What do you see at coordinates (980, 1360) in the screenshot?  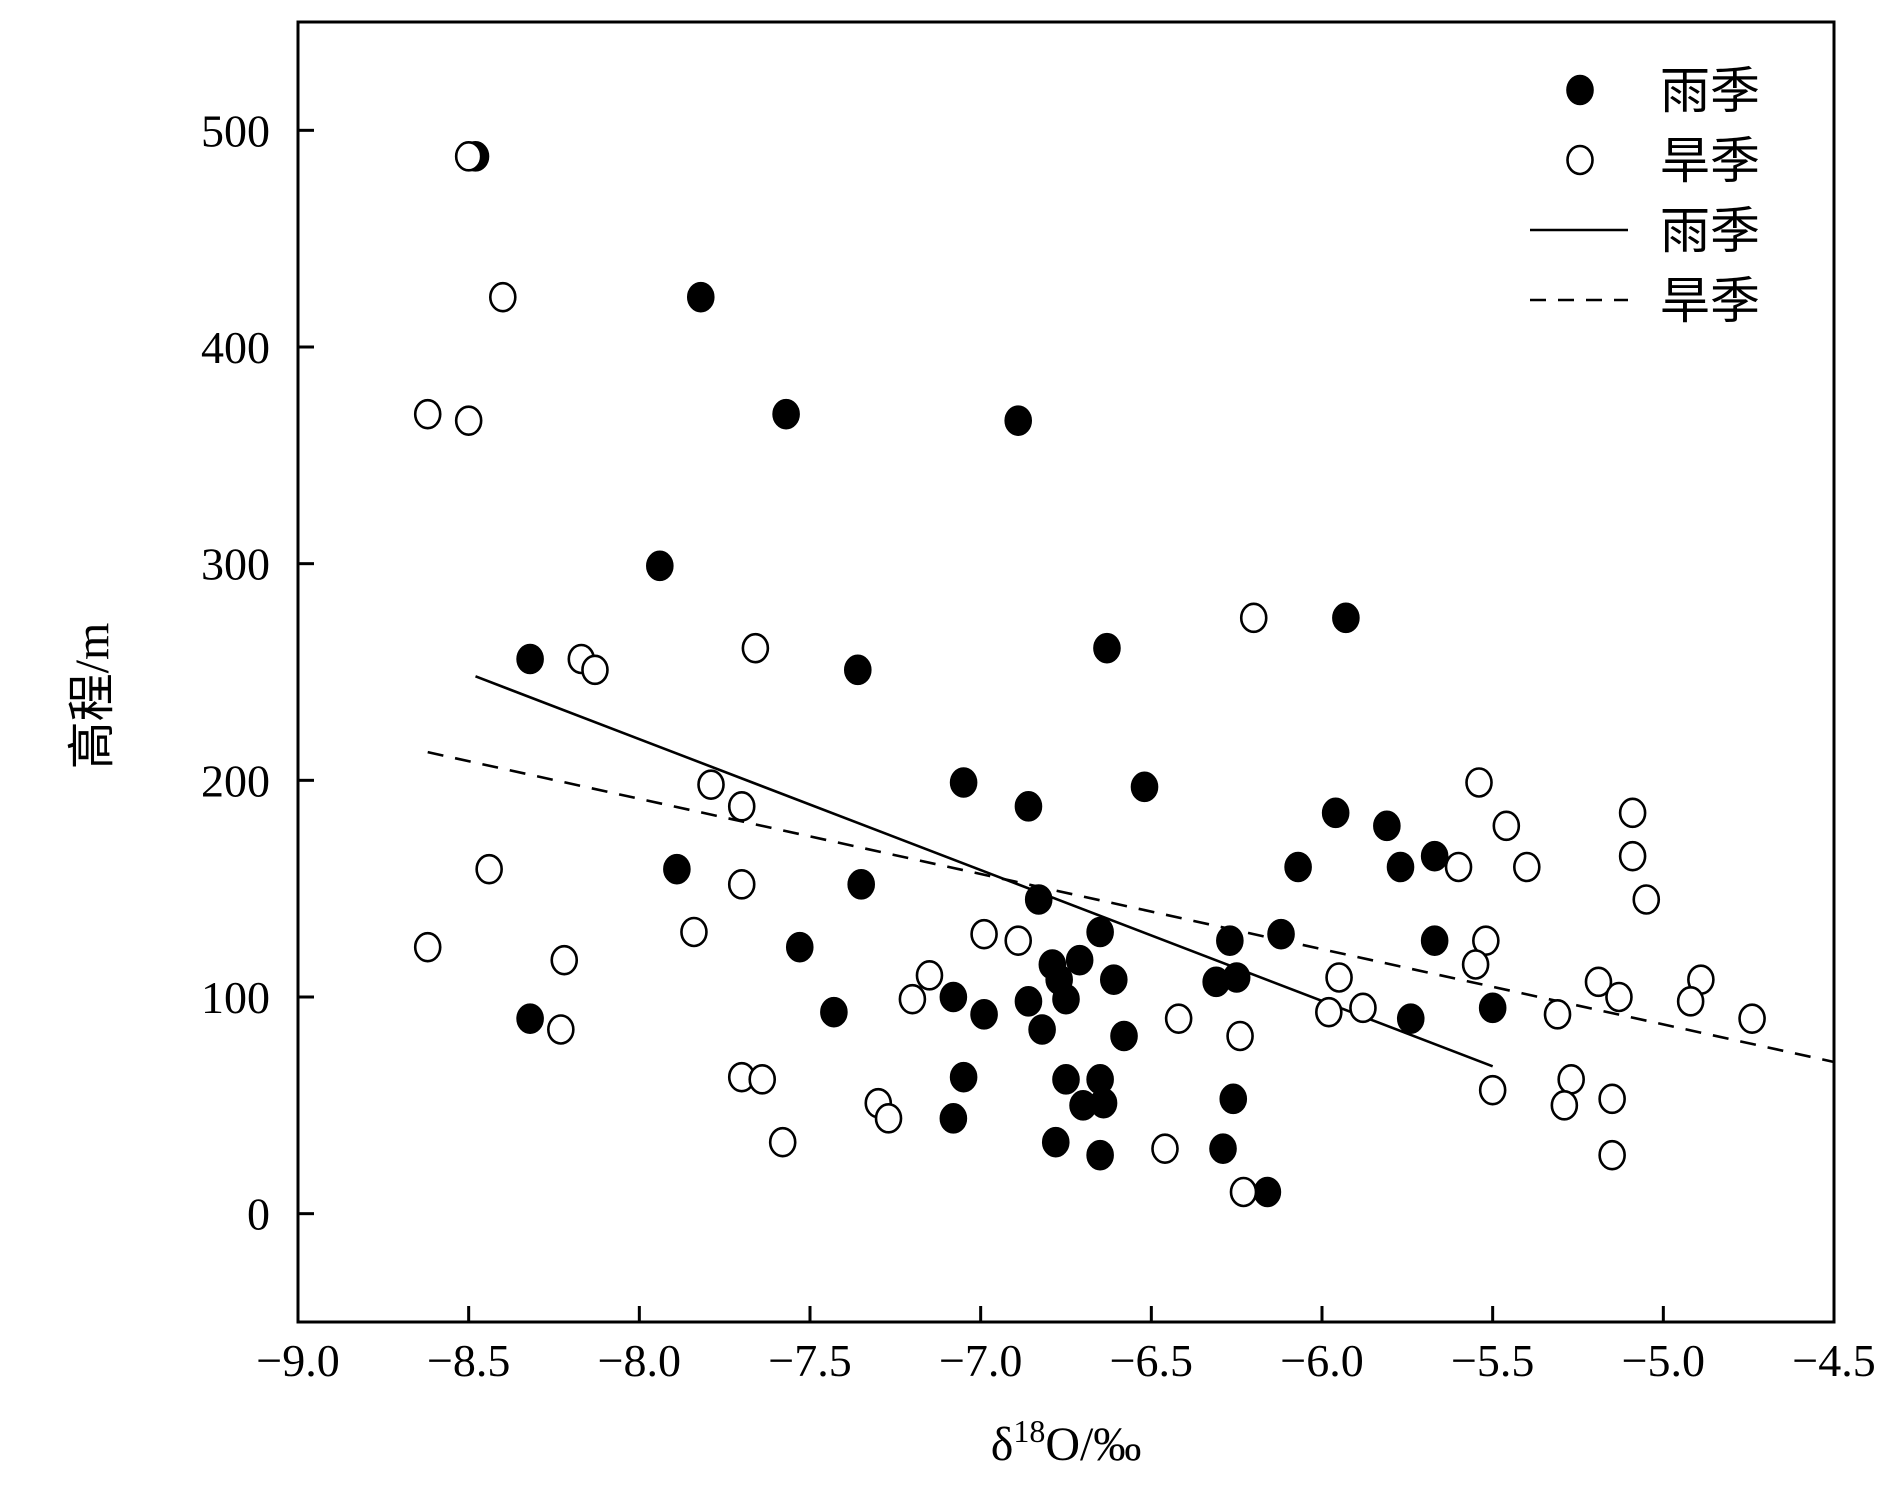 I see `x-tick-label: −7.0` at bounding box center [980, 1360].